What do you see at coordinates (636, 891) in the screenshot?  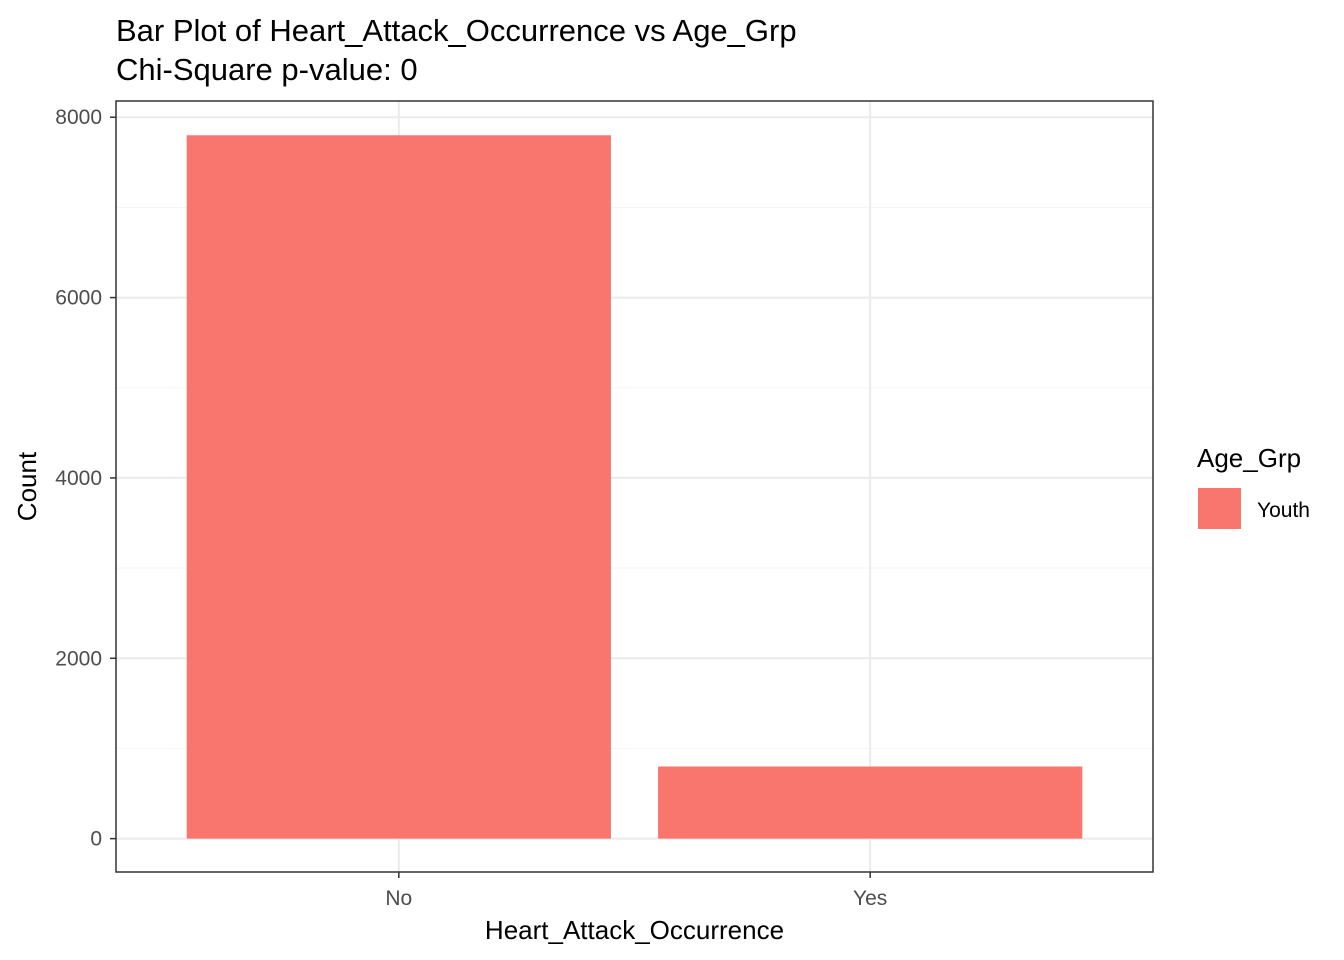 I see `x-axis: No Yes` at bounding box center [636, 891].